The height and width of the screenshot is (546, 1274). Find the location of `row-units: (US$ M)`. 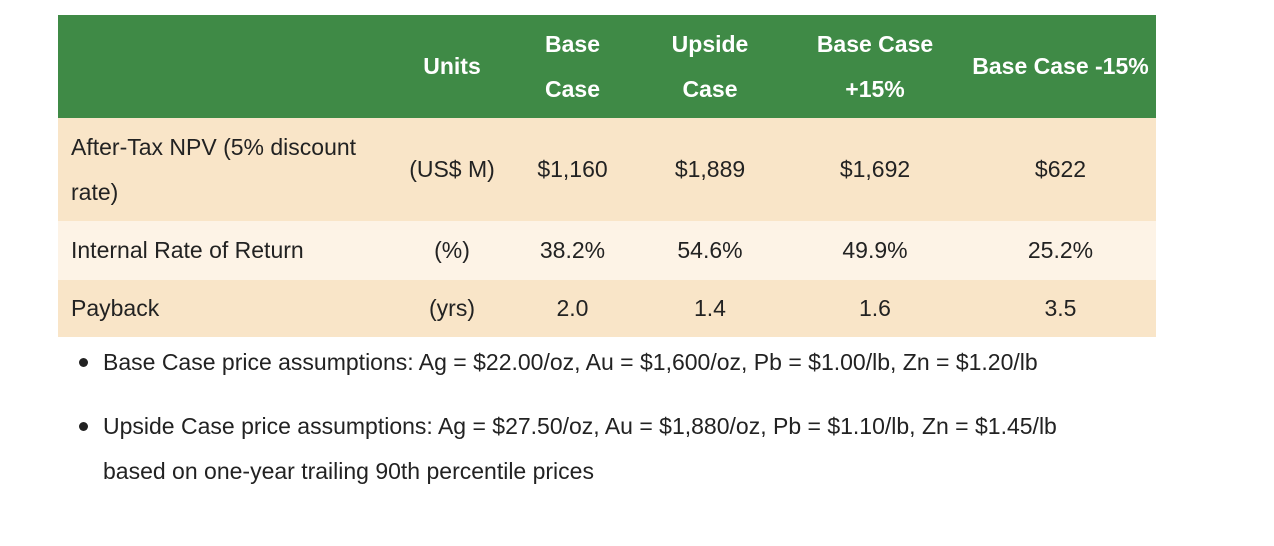

row-units: (US$ M) is located at coordinates (452, 169).